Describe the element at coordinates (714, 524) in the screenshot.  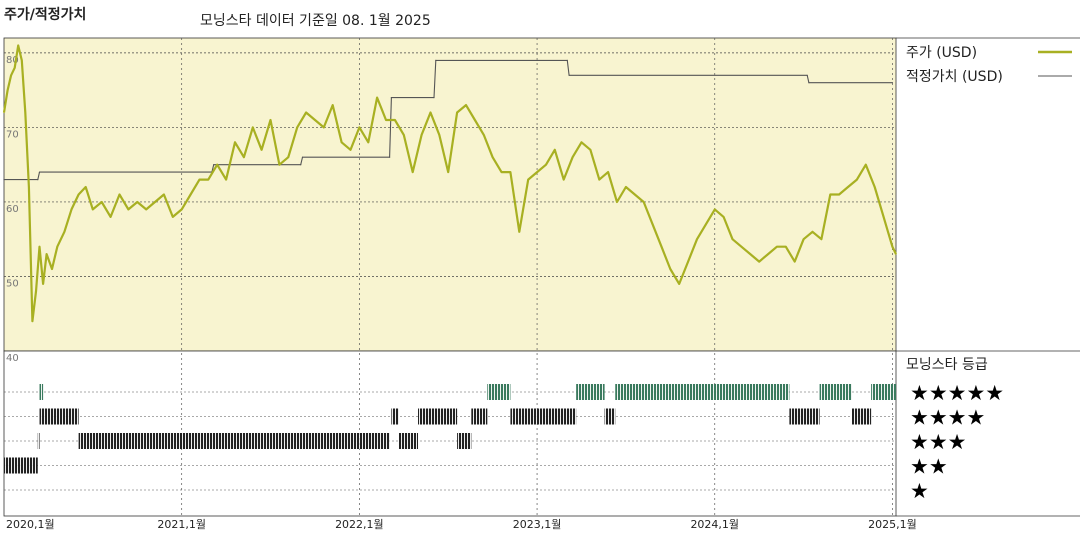
I see `x-tick-label: 2024,1월` at that location.